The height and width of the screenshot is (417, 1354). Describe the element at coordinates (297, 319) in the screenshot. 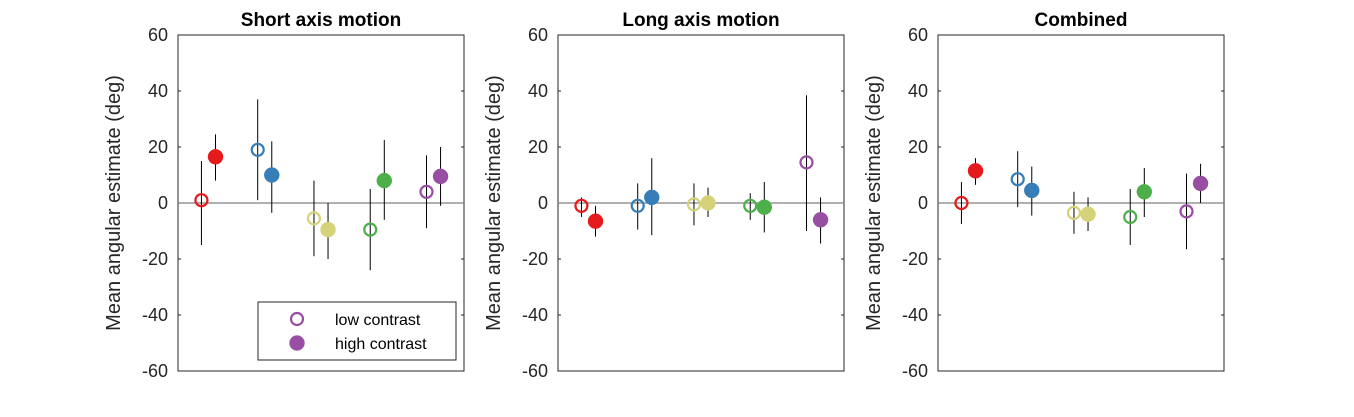

I see `legend-marker-low` at that location.